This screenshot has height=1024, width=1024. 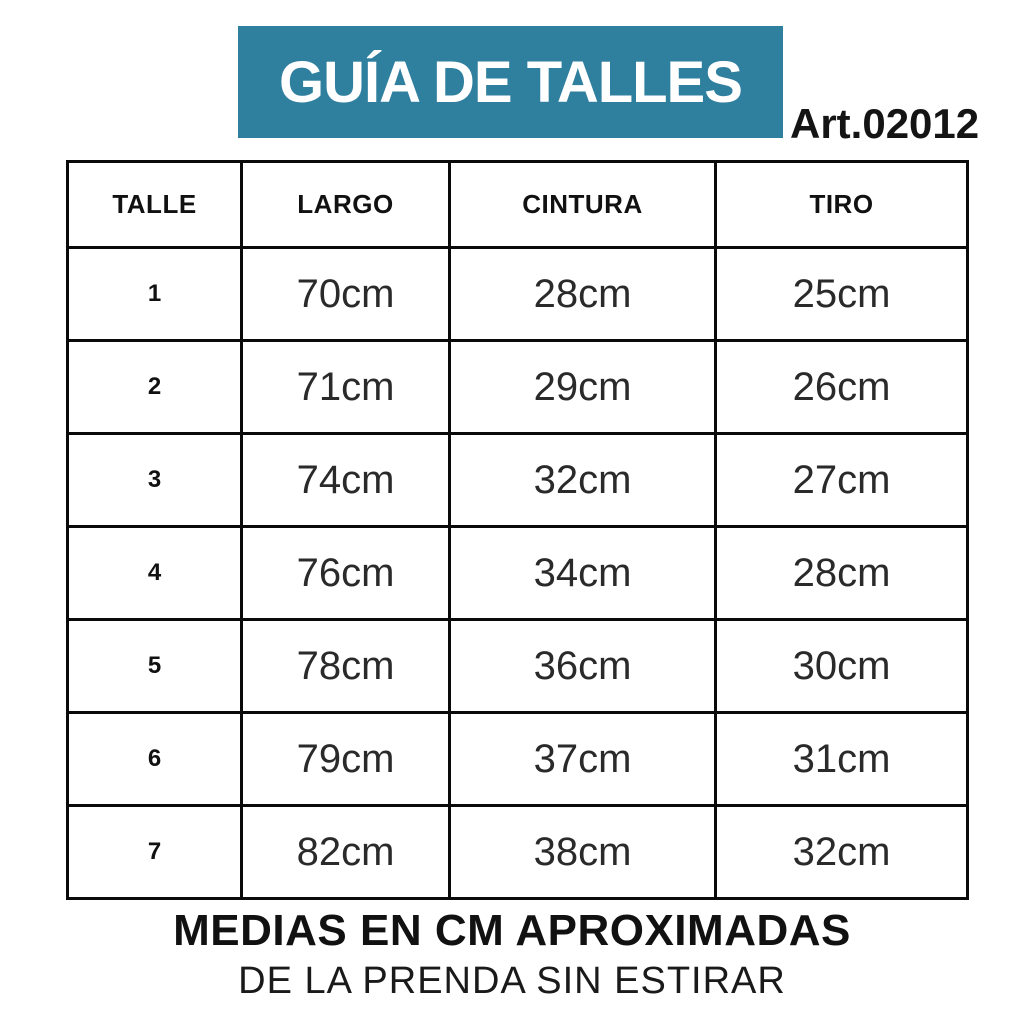 What do you see at coordinates (345, 294) in the screenshot?
I see `cell-largo: 70cm` at bounding box center [345, 294].